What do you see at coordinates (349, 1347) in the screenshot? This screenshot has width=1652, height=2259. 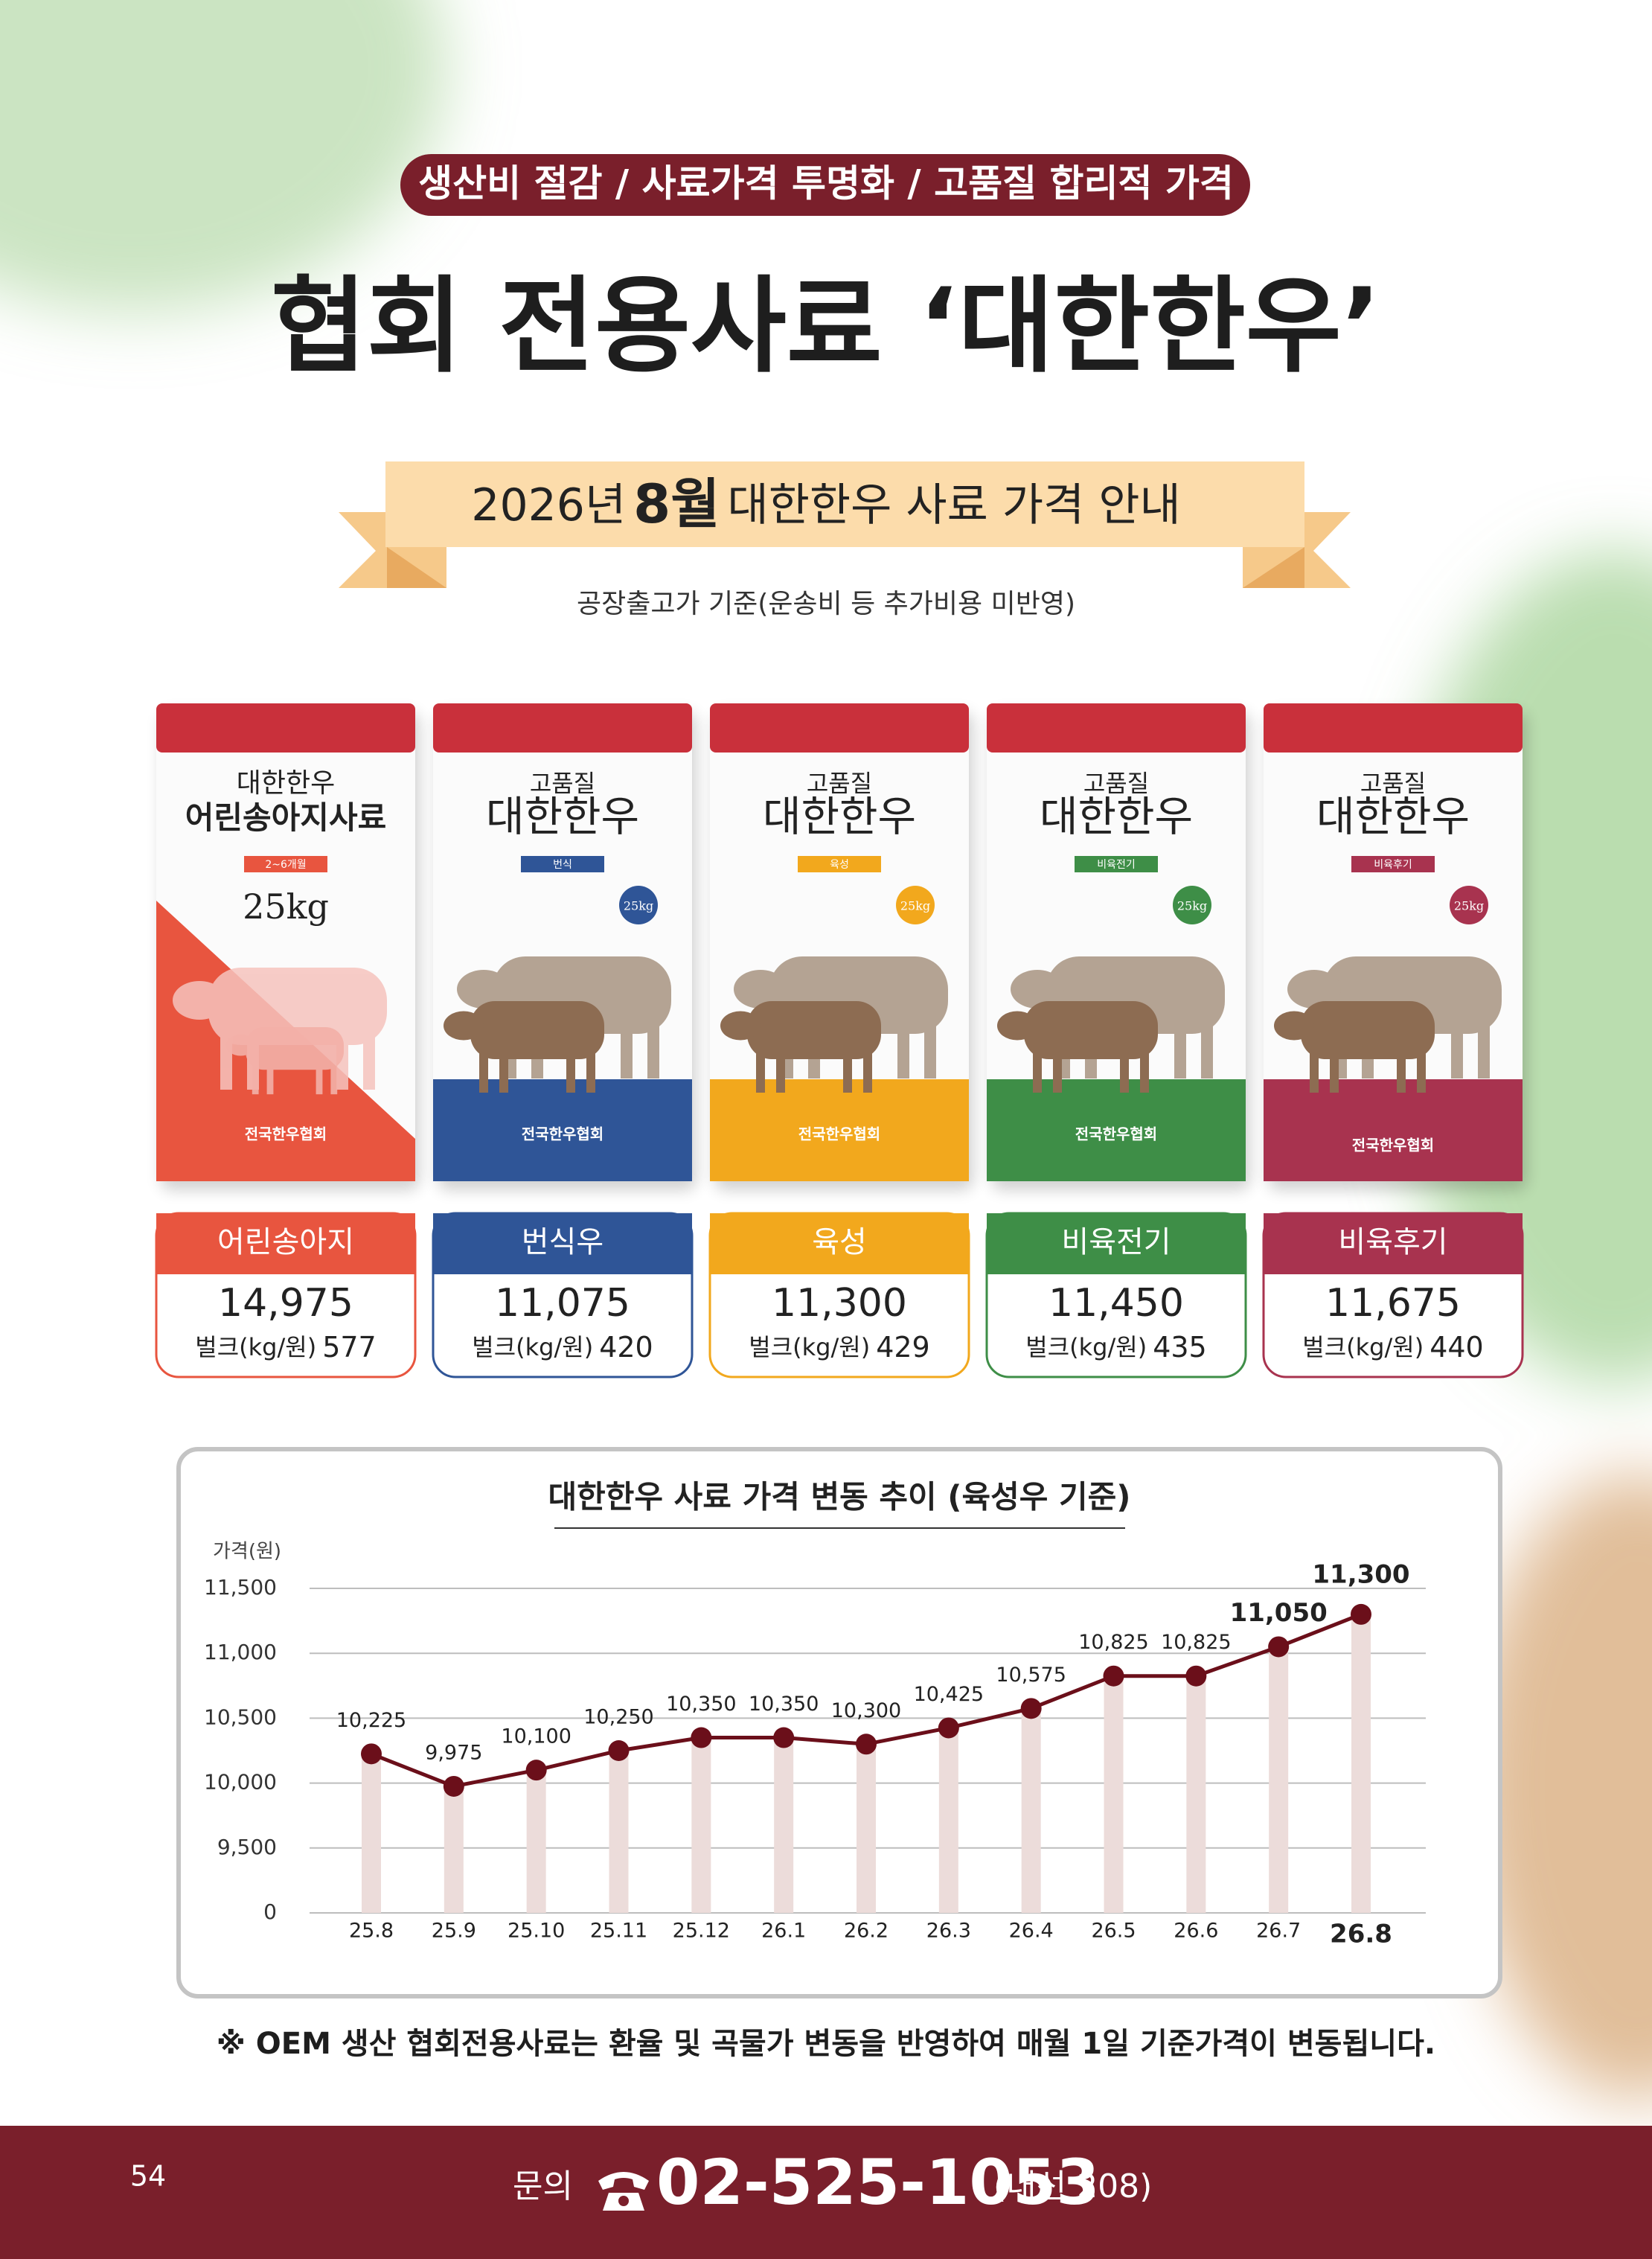 I see `bulk-value: 577` at bounding box center [349, 1347].